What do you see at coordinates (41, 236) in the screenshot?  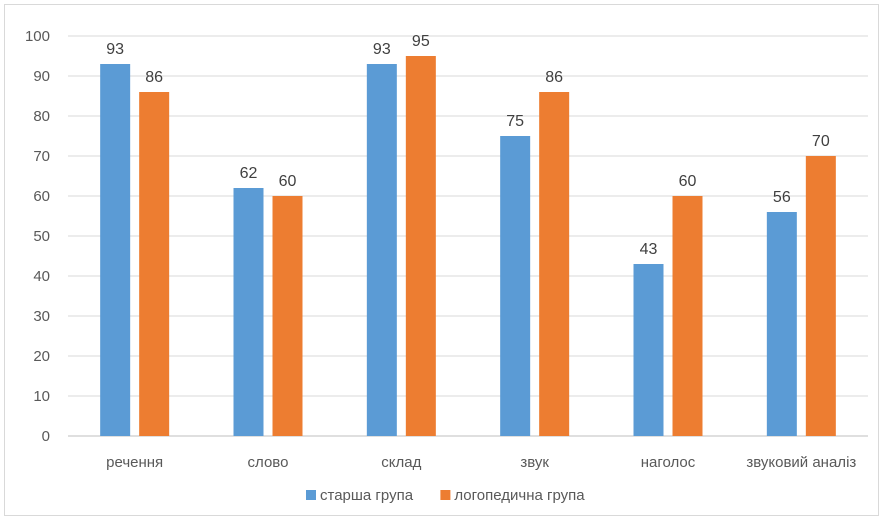 I see `y-tick-label-50: 50` at bounding box center [41, 236].